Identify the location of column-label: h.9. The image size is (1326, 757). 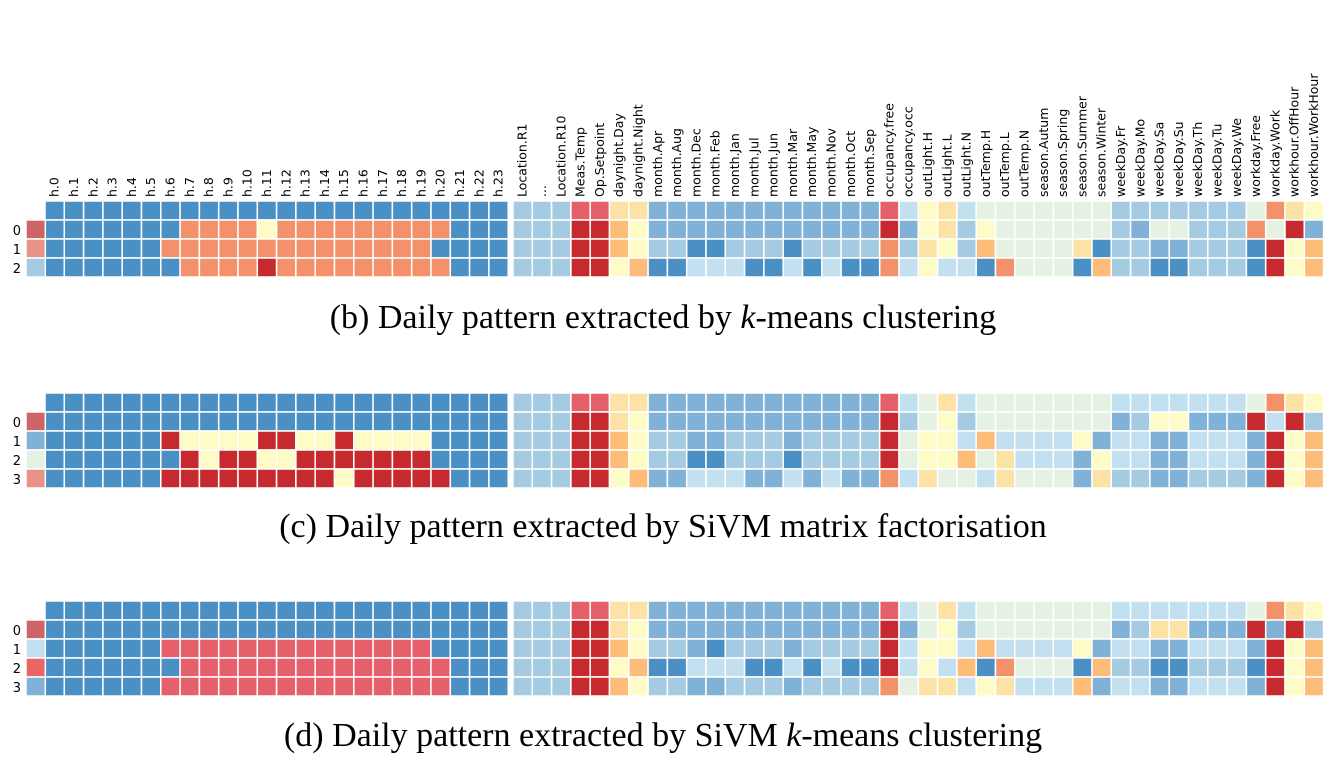
(227, 187).